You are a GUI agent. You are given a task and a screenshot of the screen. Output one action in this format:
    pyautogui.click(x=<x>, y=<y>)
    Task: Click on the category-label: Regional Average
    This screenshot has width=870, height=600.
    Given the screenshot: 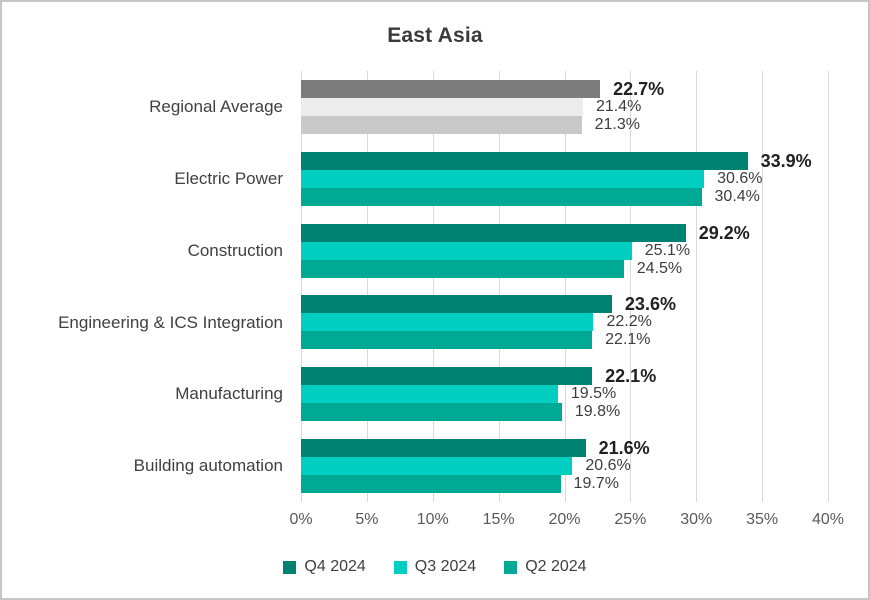 What is the action you would take?
    pyautogui.click(x=216, y=107)
    